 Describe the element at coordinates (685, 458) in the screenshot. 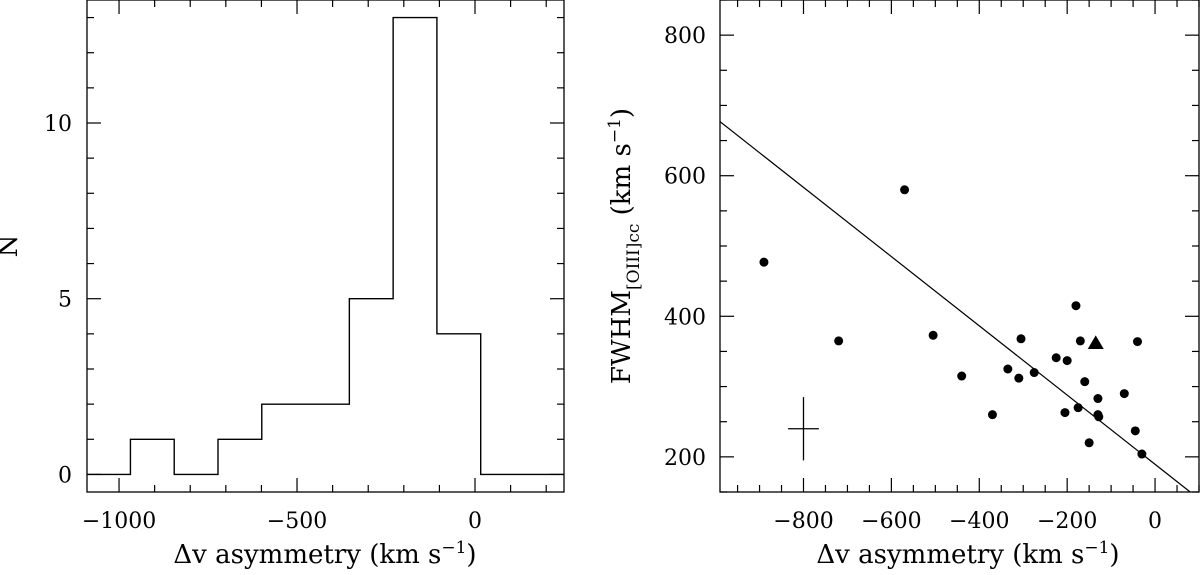

I see `y-tick-label: 200` at that location.